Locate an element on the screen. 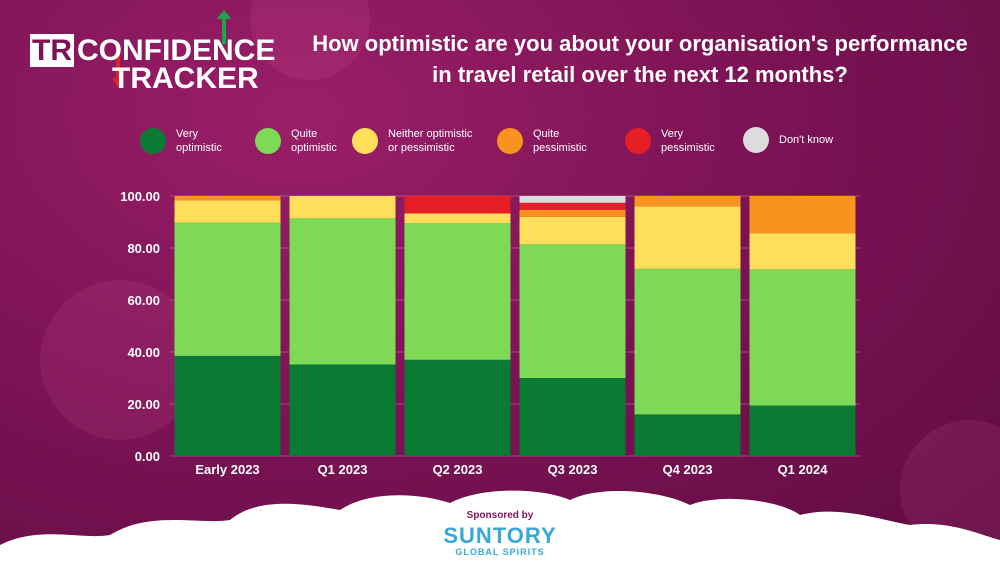 The image size is (1000, 575). legend-item-neither: Neither optimistic or pessimistic is located at coordinates (425, 141).